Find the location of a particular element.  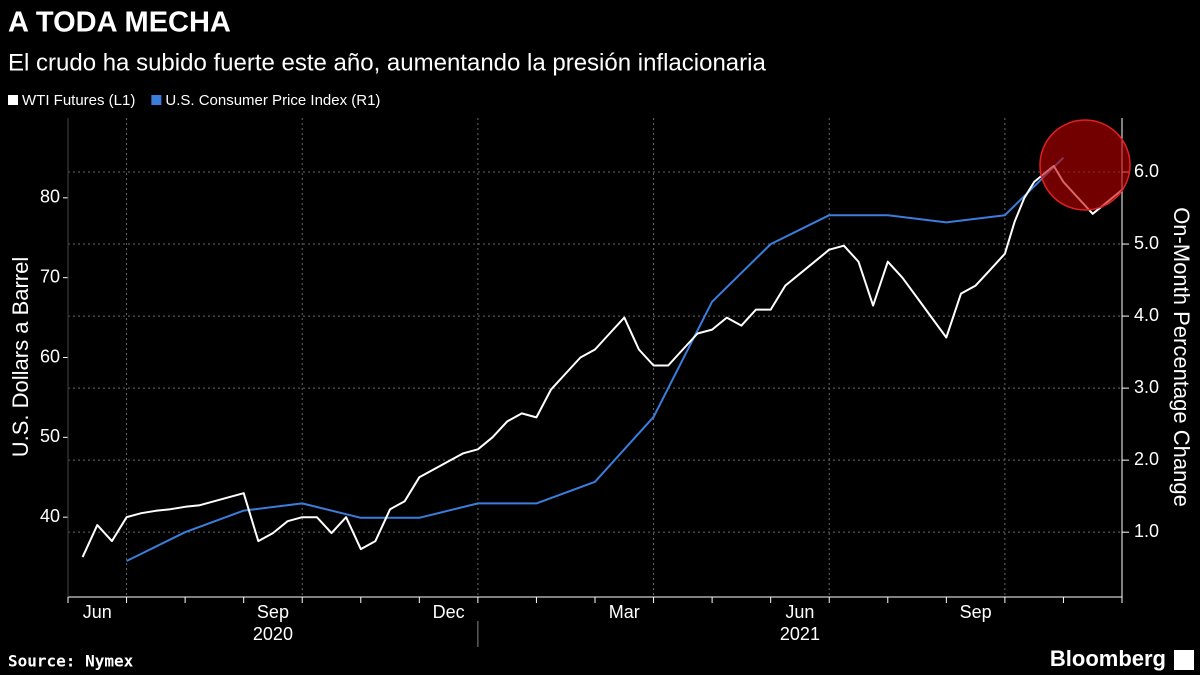

y2-tick-label: 2.0 is located at coordinates (1146, 459).